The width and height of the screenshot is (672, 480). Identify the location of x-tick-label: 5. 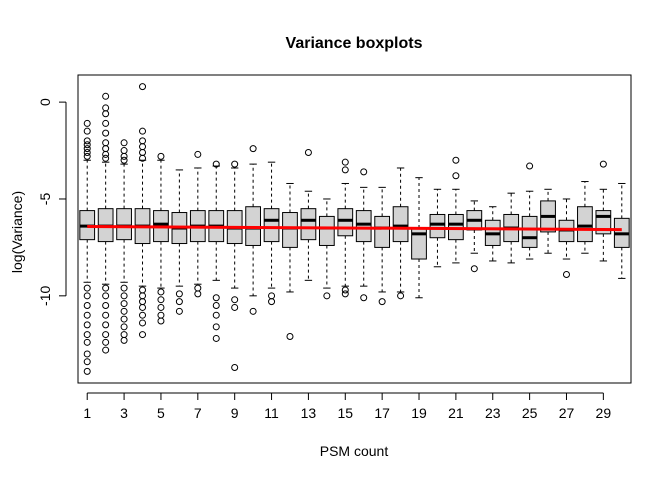
(161, 413).